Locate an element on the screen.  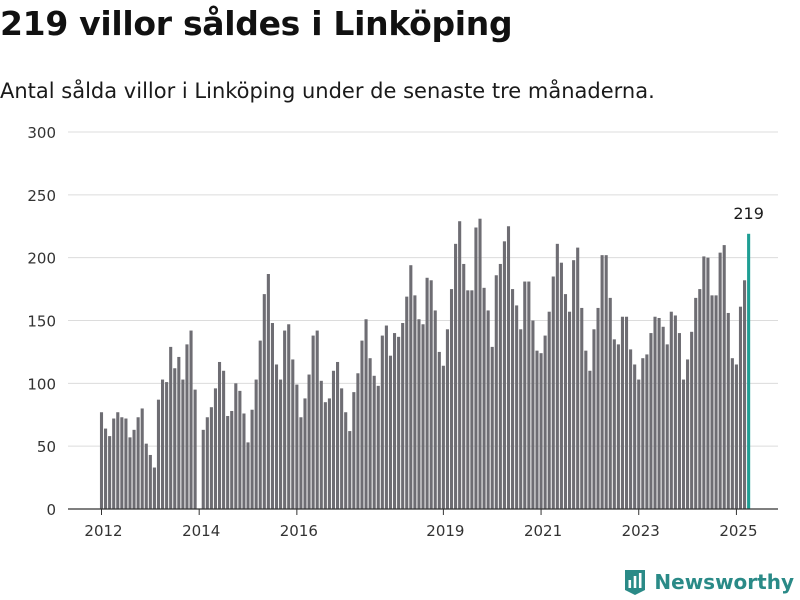
x-tick-label: 2016 is located at coordinates (299, 531).